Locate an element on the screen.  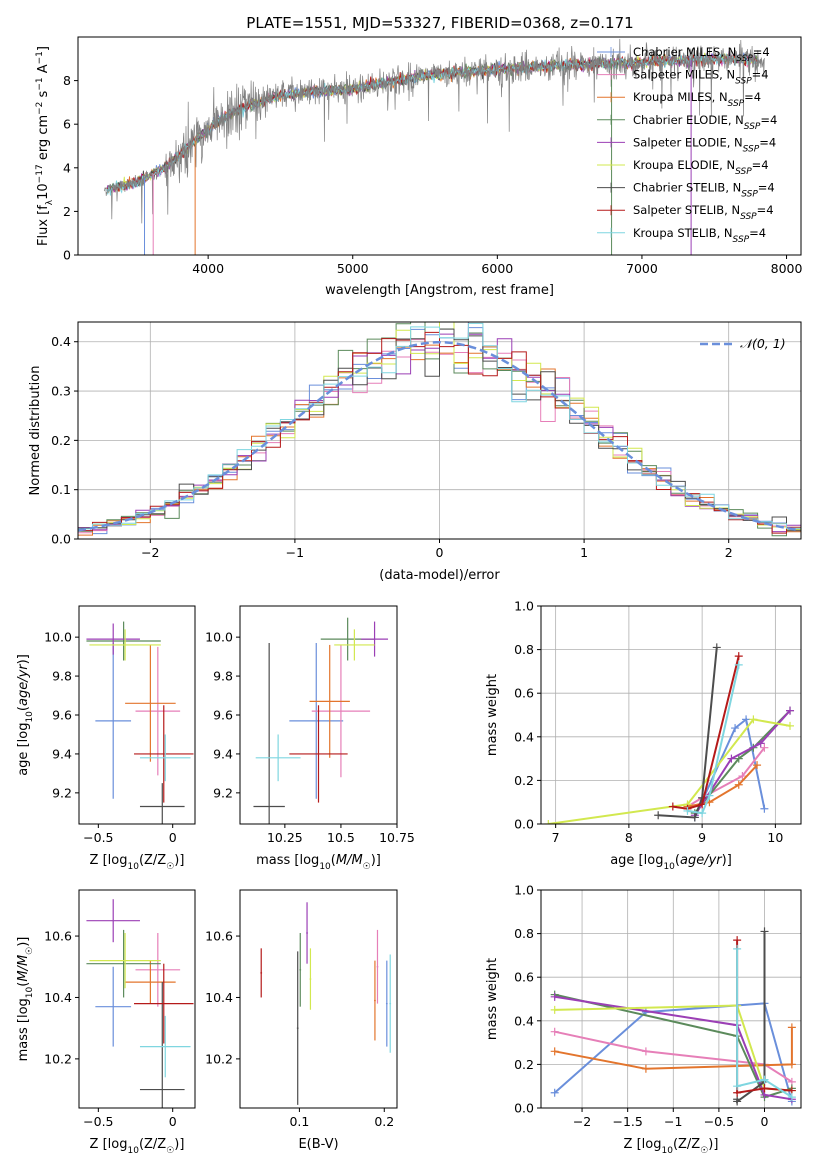
y-tick-label: 10.6 is located at coordinates (219, 936).